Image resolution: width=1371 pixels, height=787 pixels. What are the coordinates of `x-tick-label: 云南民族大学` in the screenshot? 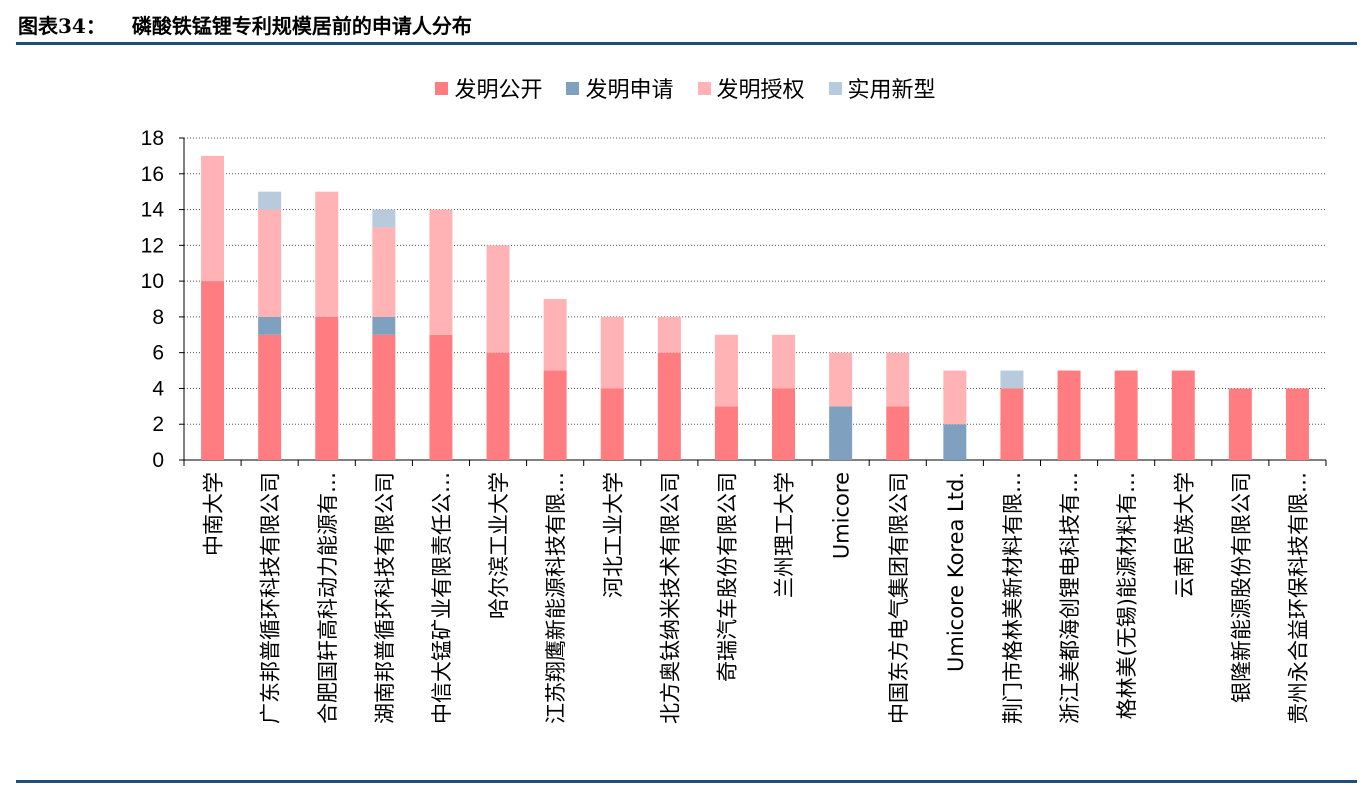 It's located at (1184, 535).